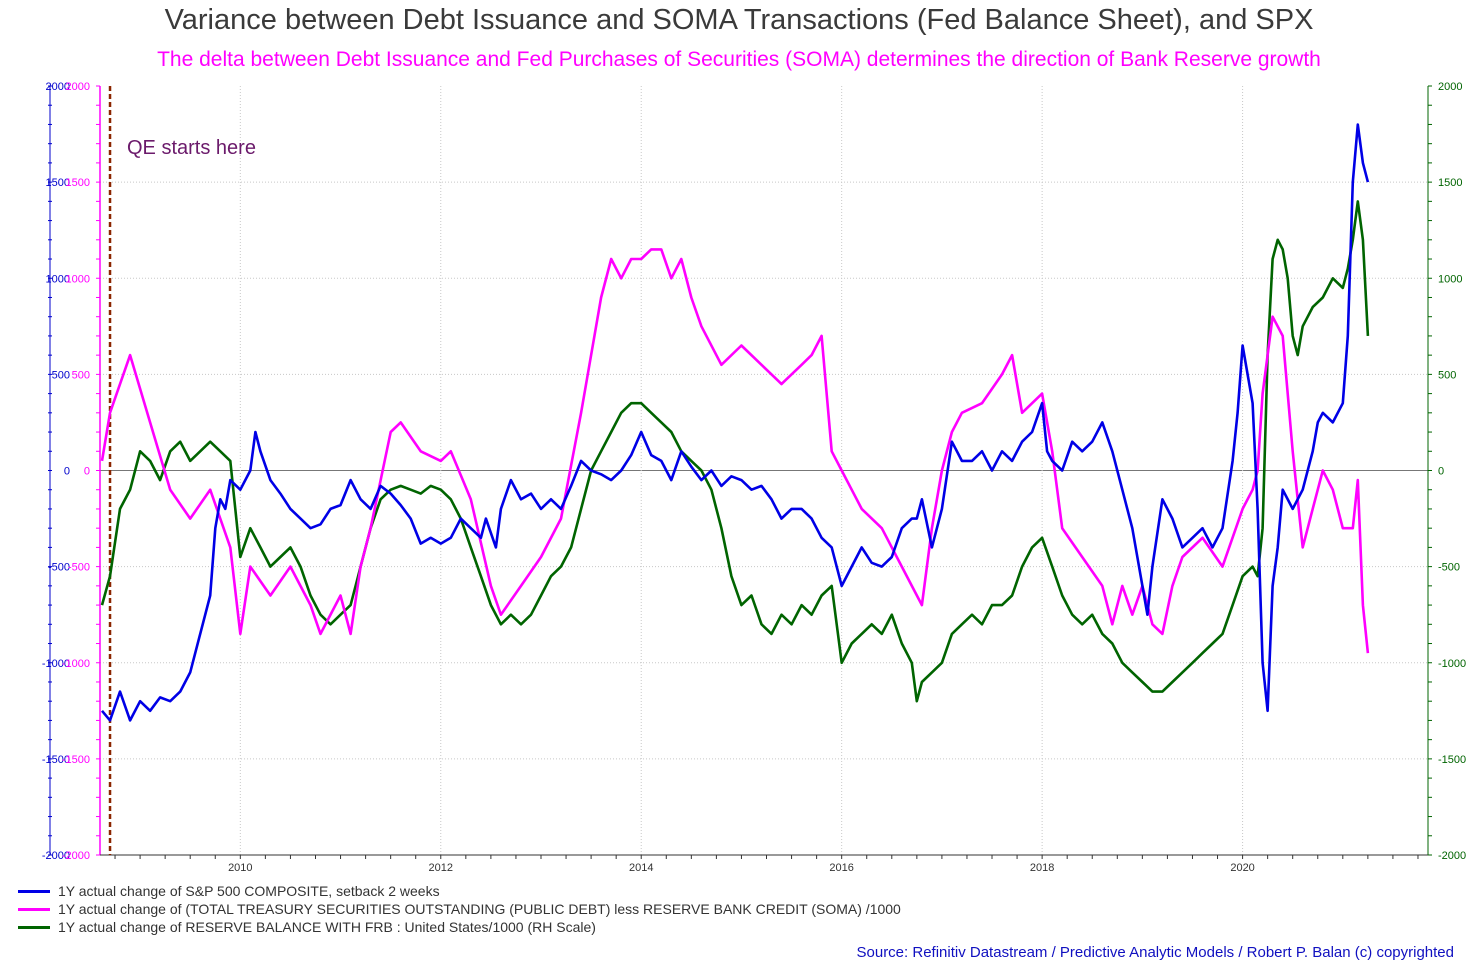 This screenshot has height=963, width=1478. Describe the element at coordinates (841, 868) in the screenshot. I see `x-tick-label: 2016` at that location.